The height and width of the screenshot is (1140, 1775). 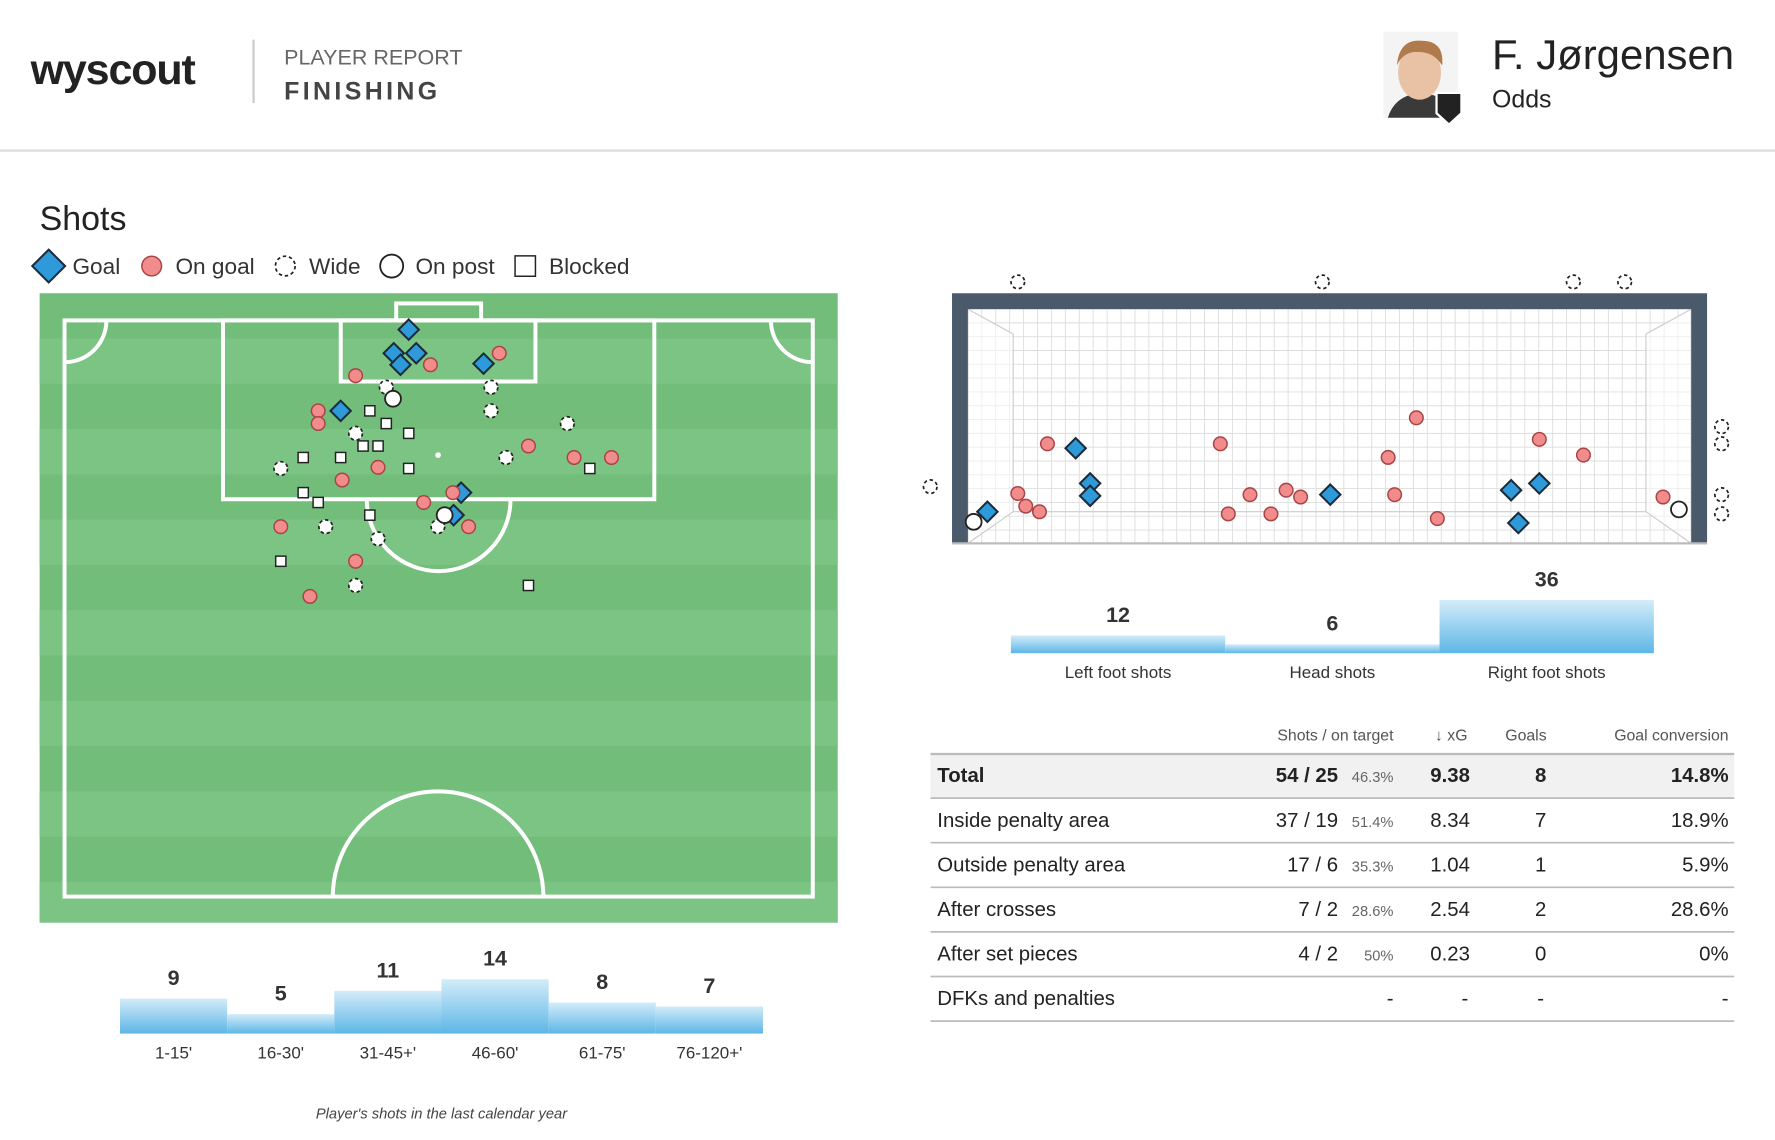 What do you see at coordinates (1725, 999) in the screenshot?
I see `cell-conversion: -` at bounding box center [1725, 999].